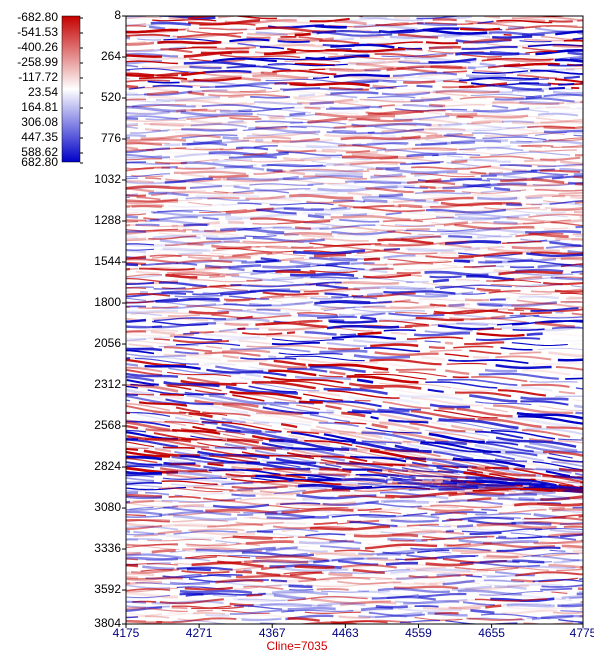  Describe the element at coordinates (37, 32) in the screenshot. I see `colorbar-tick-label: -541.53` at that location.